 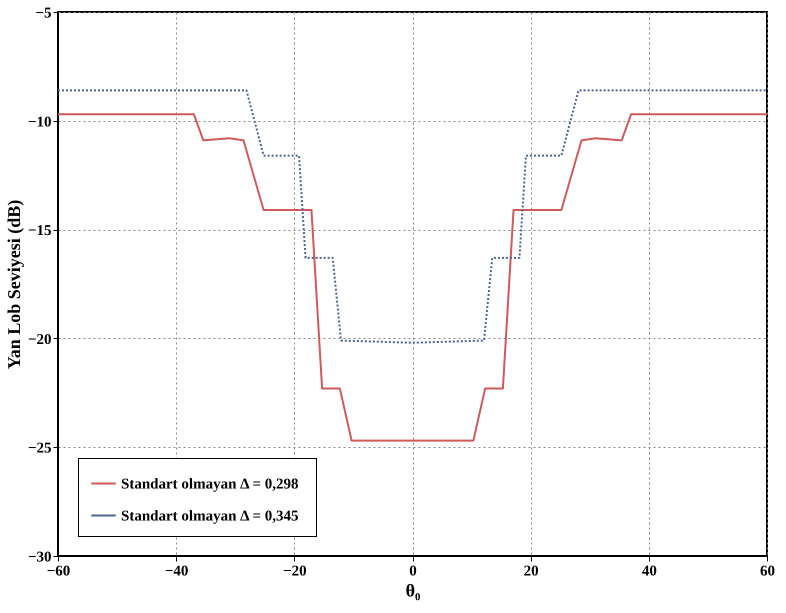 I want to click on y-tick-label: −10, so click(x=40, y=122).